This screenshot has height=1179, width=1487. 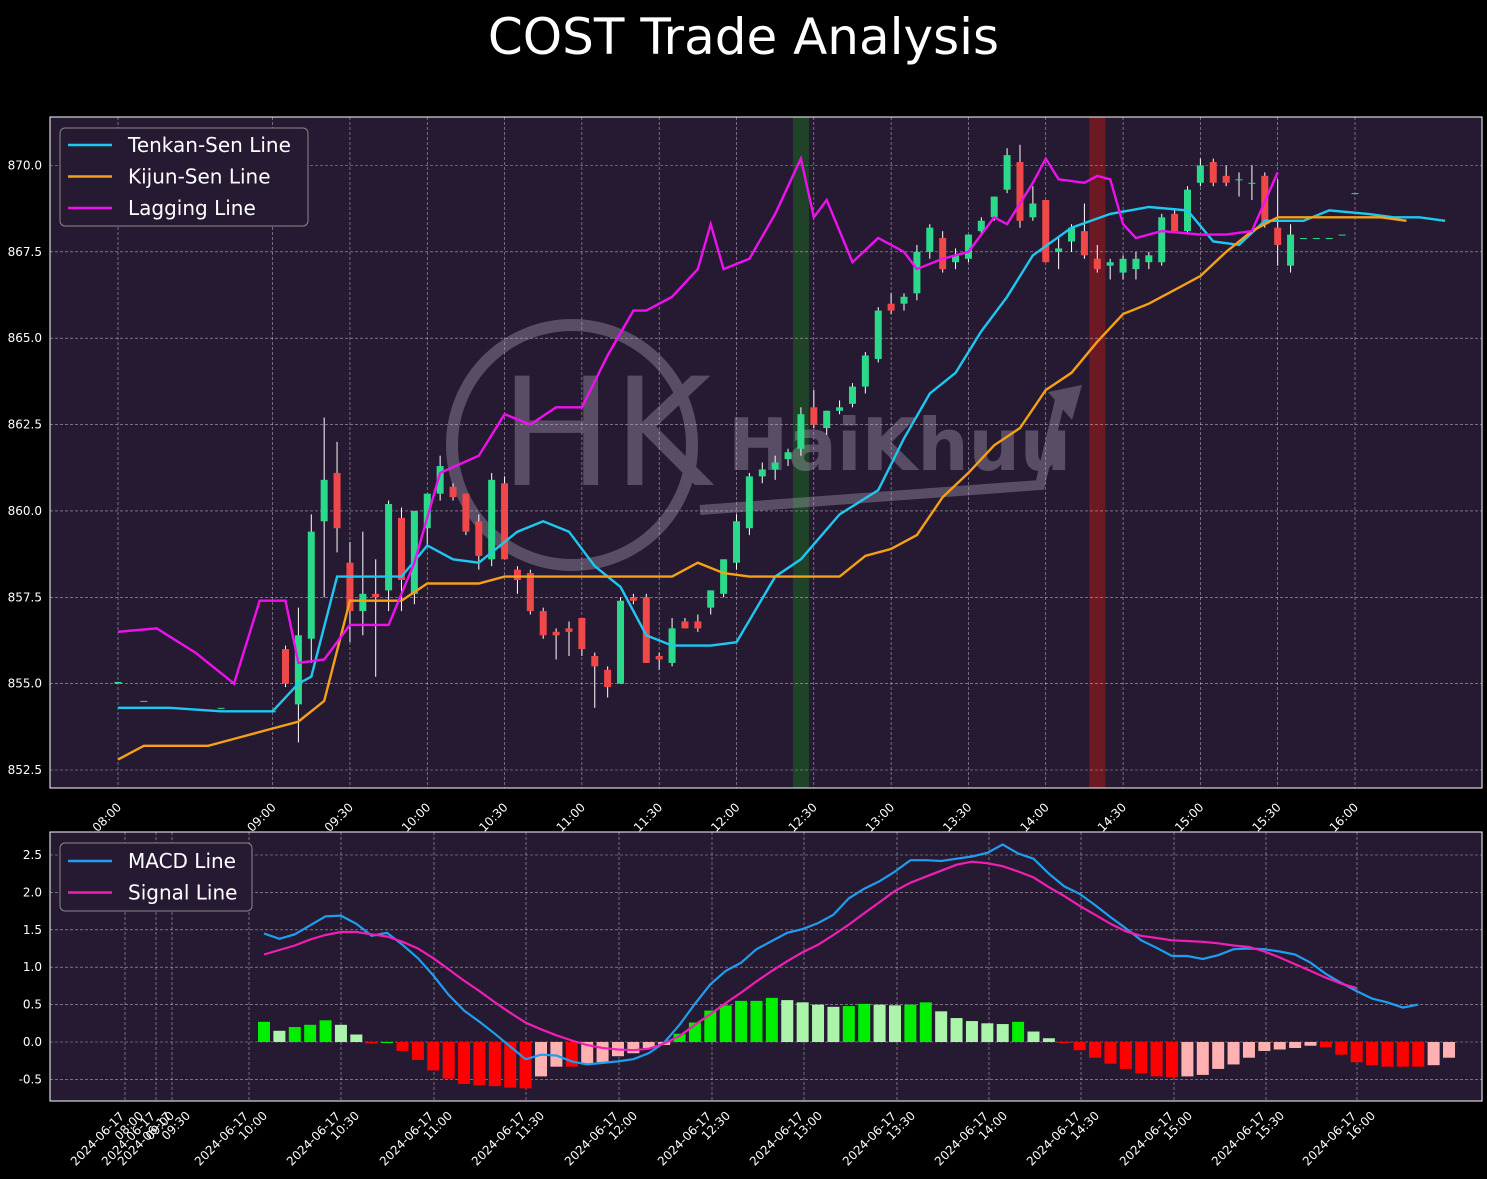 I want to click on x-tick-label: 08:00, so click(x=107, y=817).